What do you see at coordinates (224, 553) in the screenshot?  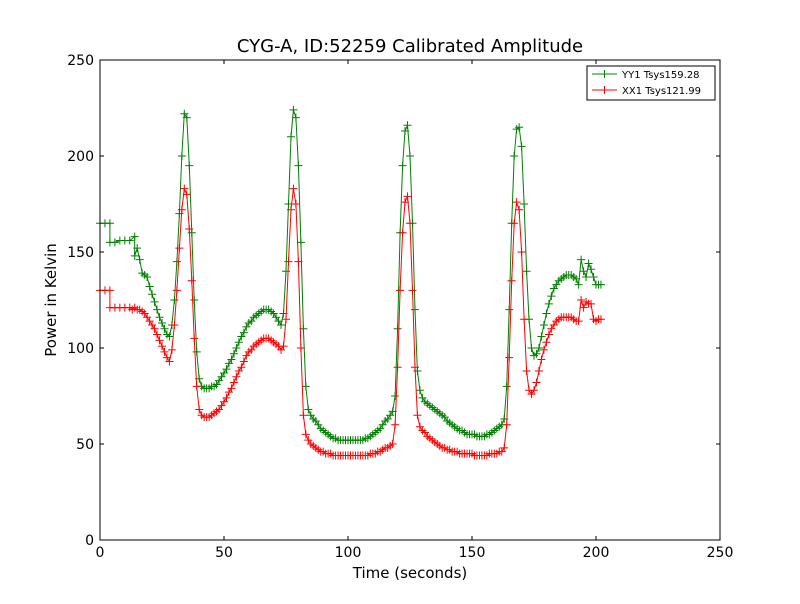 I see `x-tick-label: 50` at bounding box center [224, 553].